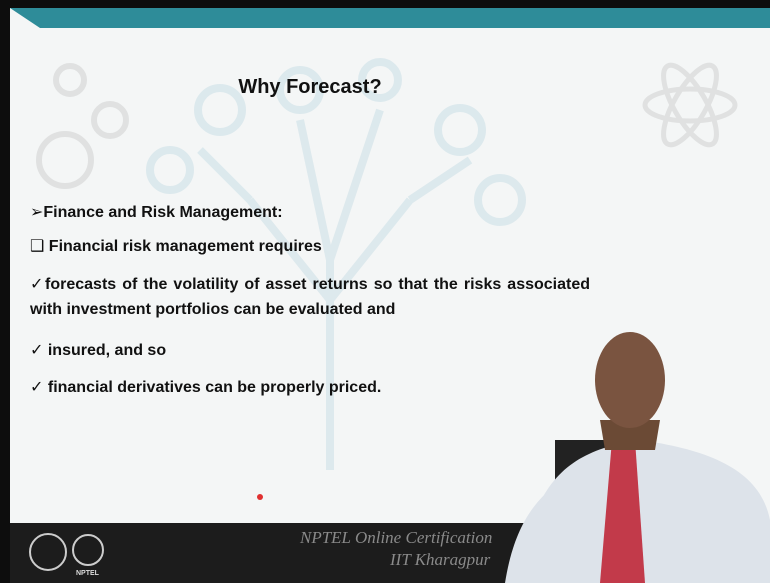  What do you see at coordinates (622, 511) in the screenshot?
I see `tie` at bounding box center [622, 511].